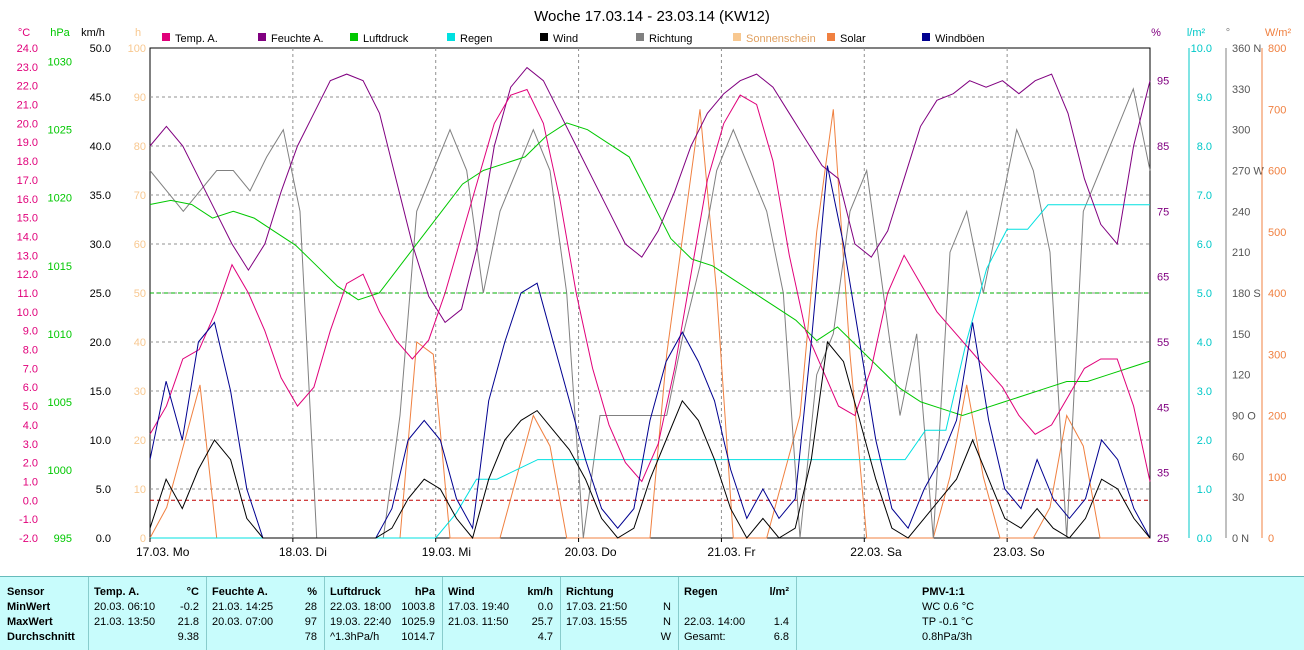 This screenshot has height=650, width=1304. I want to click on wind-axis-tick: 35.0, so click(100, 196).